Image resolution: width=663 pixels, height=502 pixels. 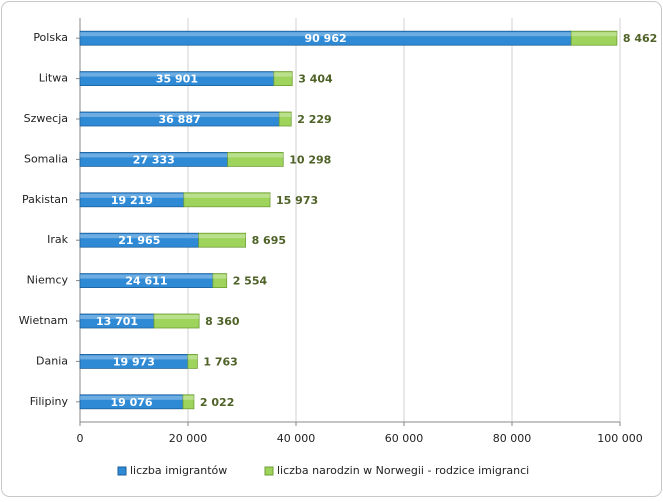 I want to click on value-label: 8 360, so click(x=222, y=321).